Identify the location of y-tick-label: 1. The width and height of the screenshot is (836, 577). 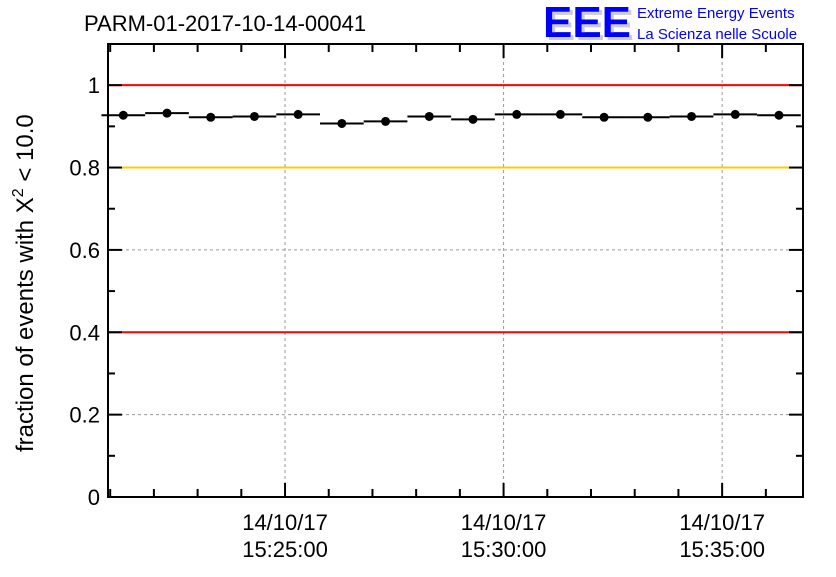
(94, 85).